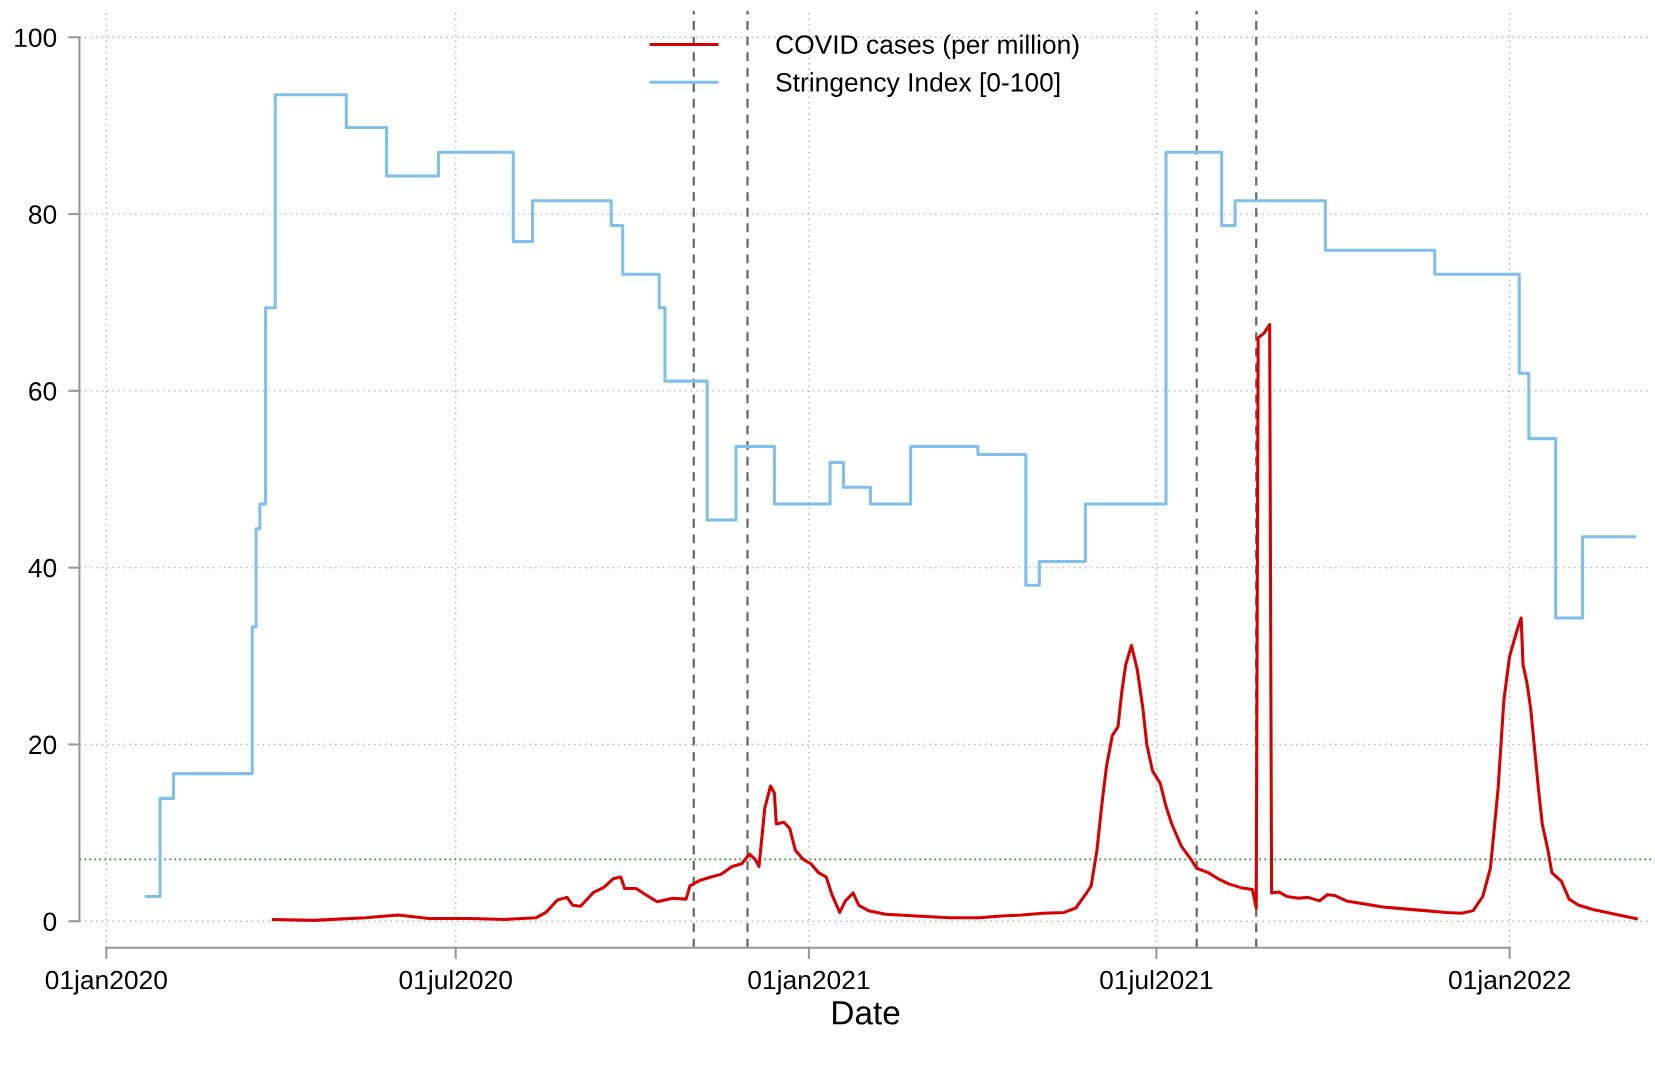  I want to click on x-tick-label: 01jan2021, so click(809, 982).